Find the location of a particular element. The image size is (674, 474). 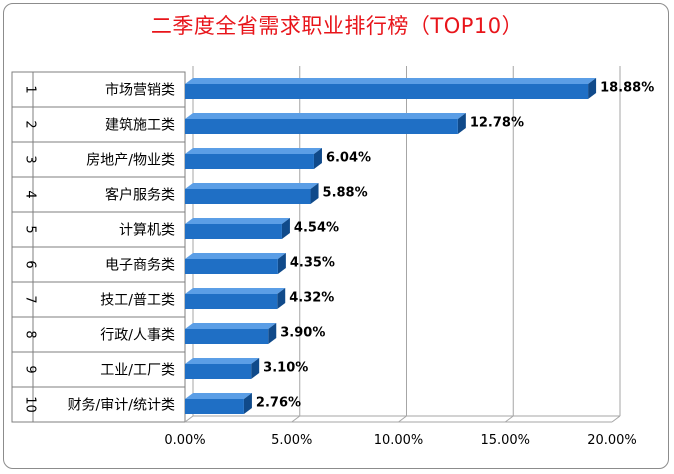

x-tick-label: 20.00% is located at coordinates (612, 440).